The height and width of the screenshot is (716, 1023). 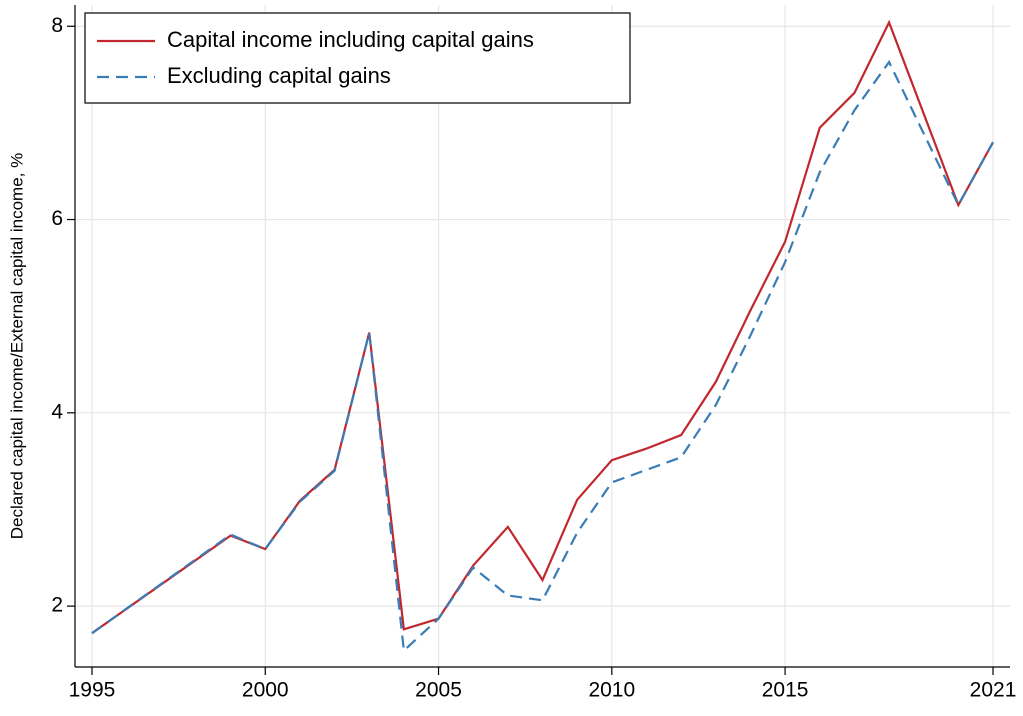 I want to click on legend-label: Excluding capital gains, so click(x=279, y=75).